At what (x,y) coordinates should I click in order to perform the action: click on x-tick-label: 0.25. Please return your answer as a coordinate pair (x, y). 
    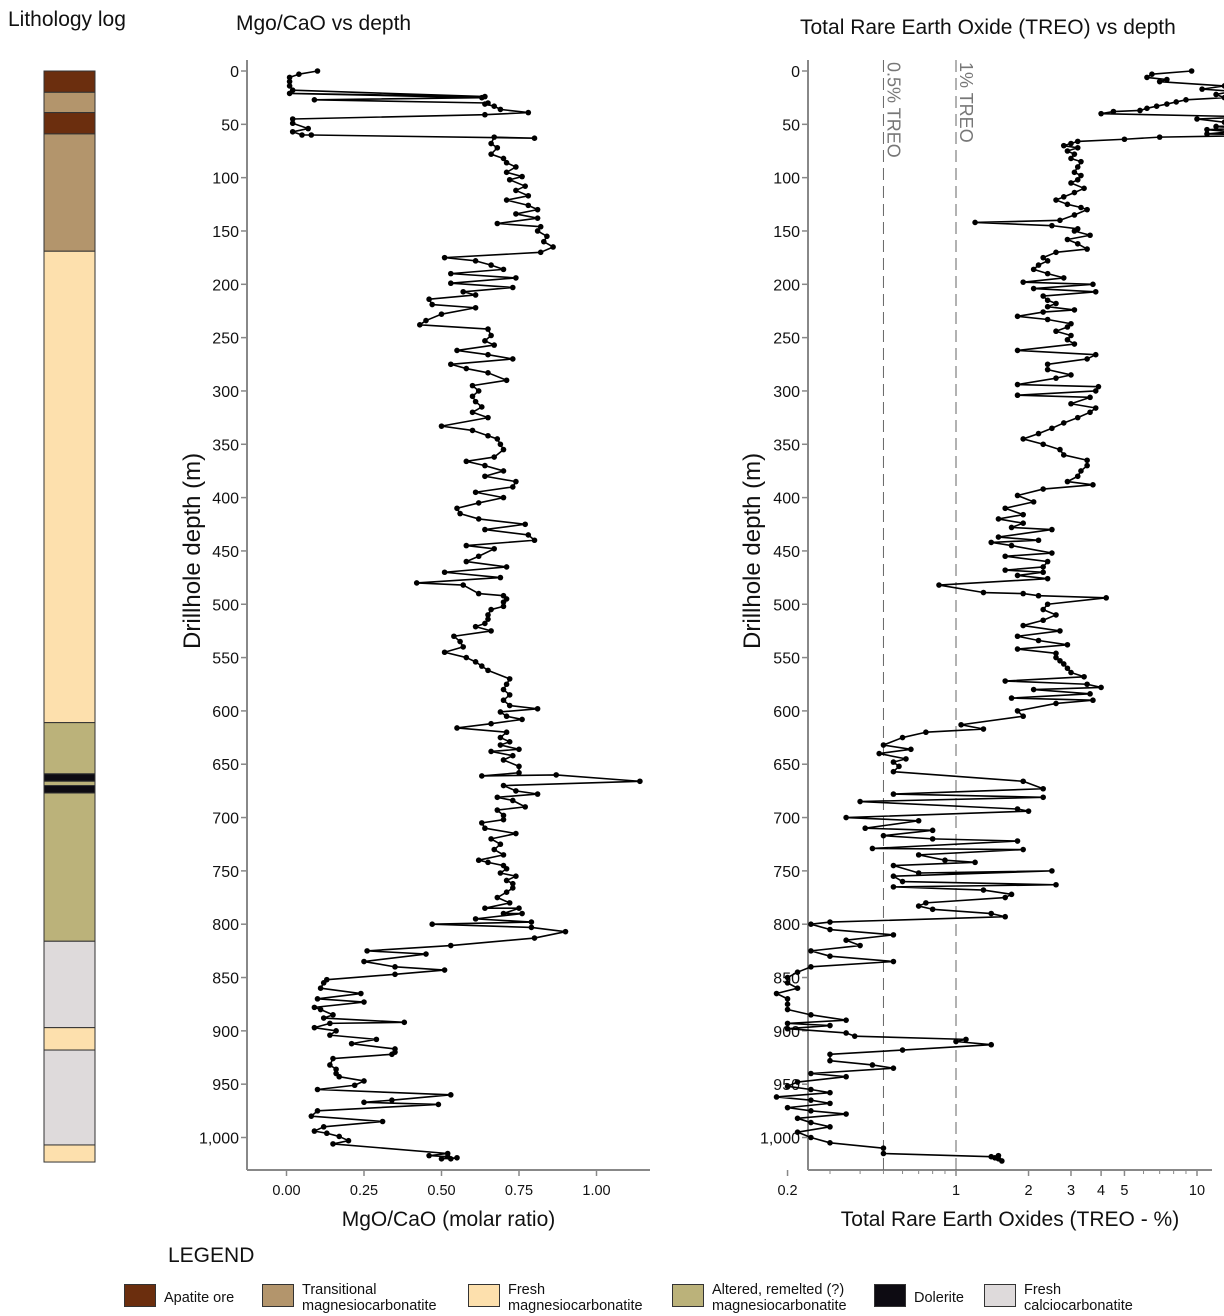
    Looking at the image, I should click on (364, 1191).